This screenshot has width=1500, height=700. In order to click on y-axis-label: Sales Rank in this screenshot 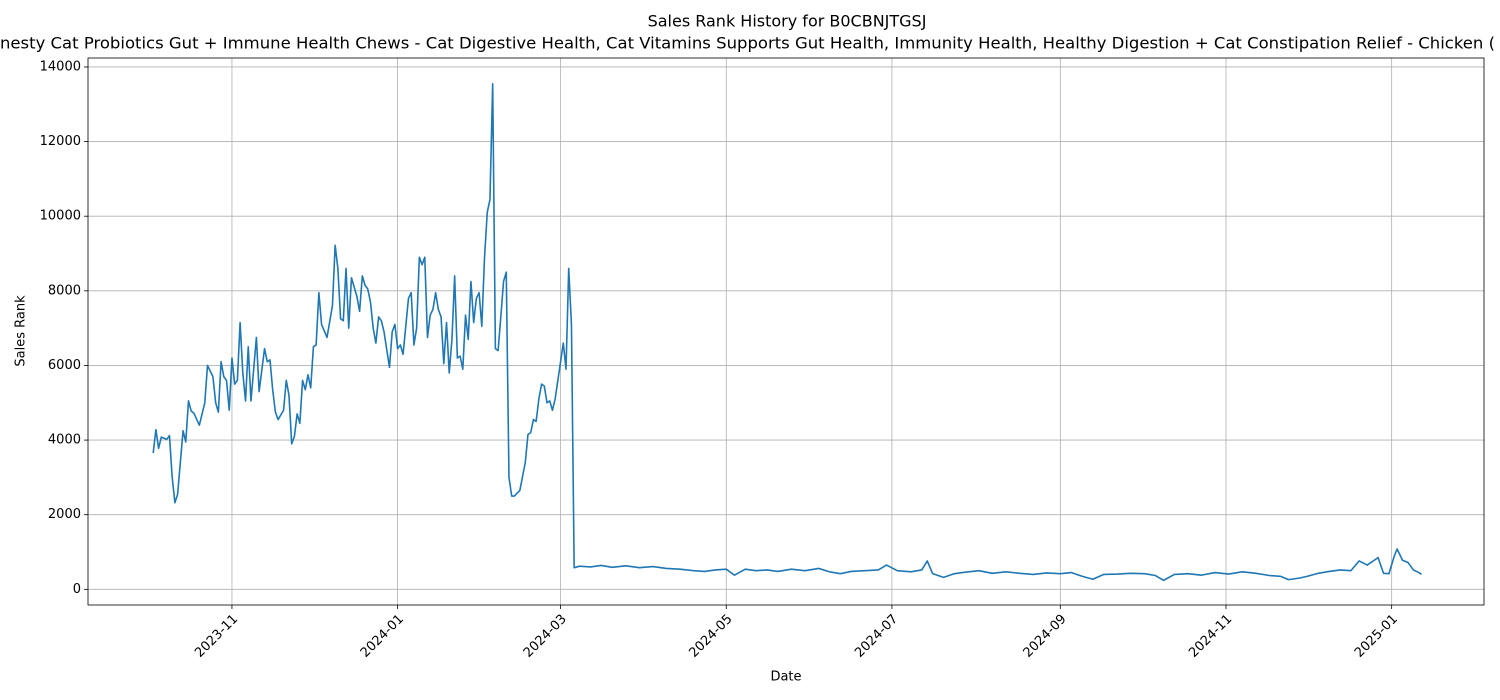, I will do `click(21, 331)`.